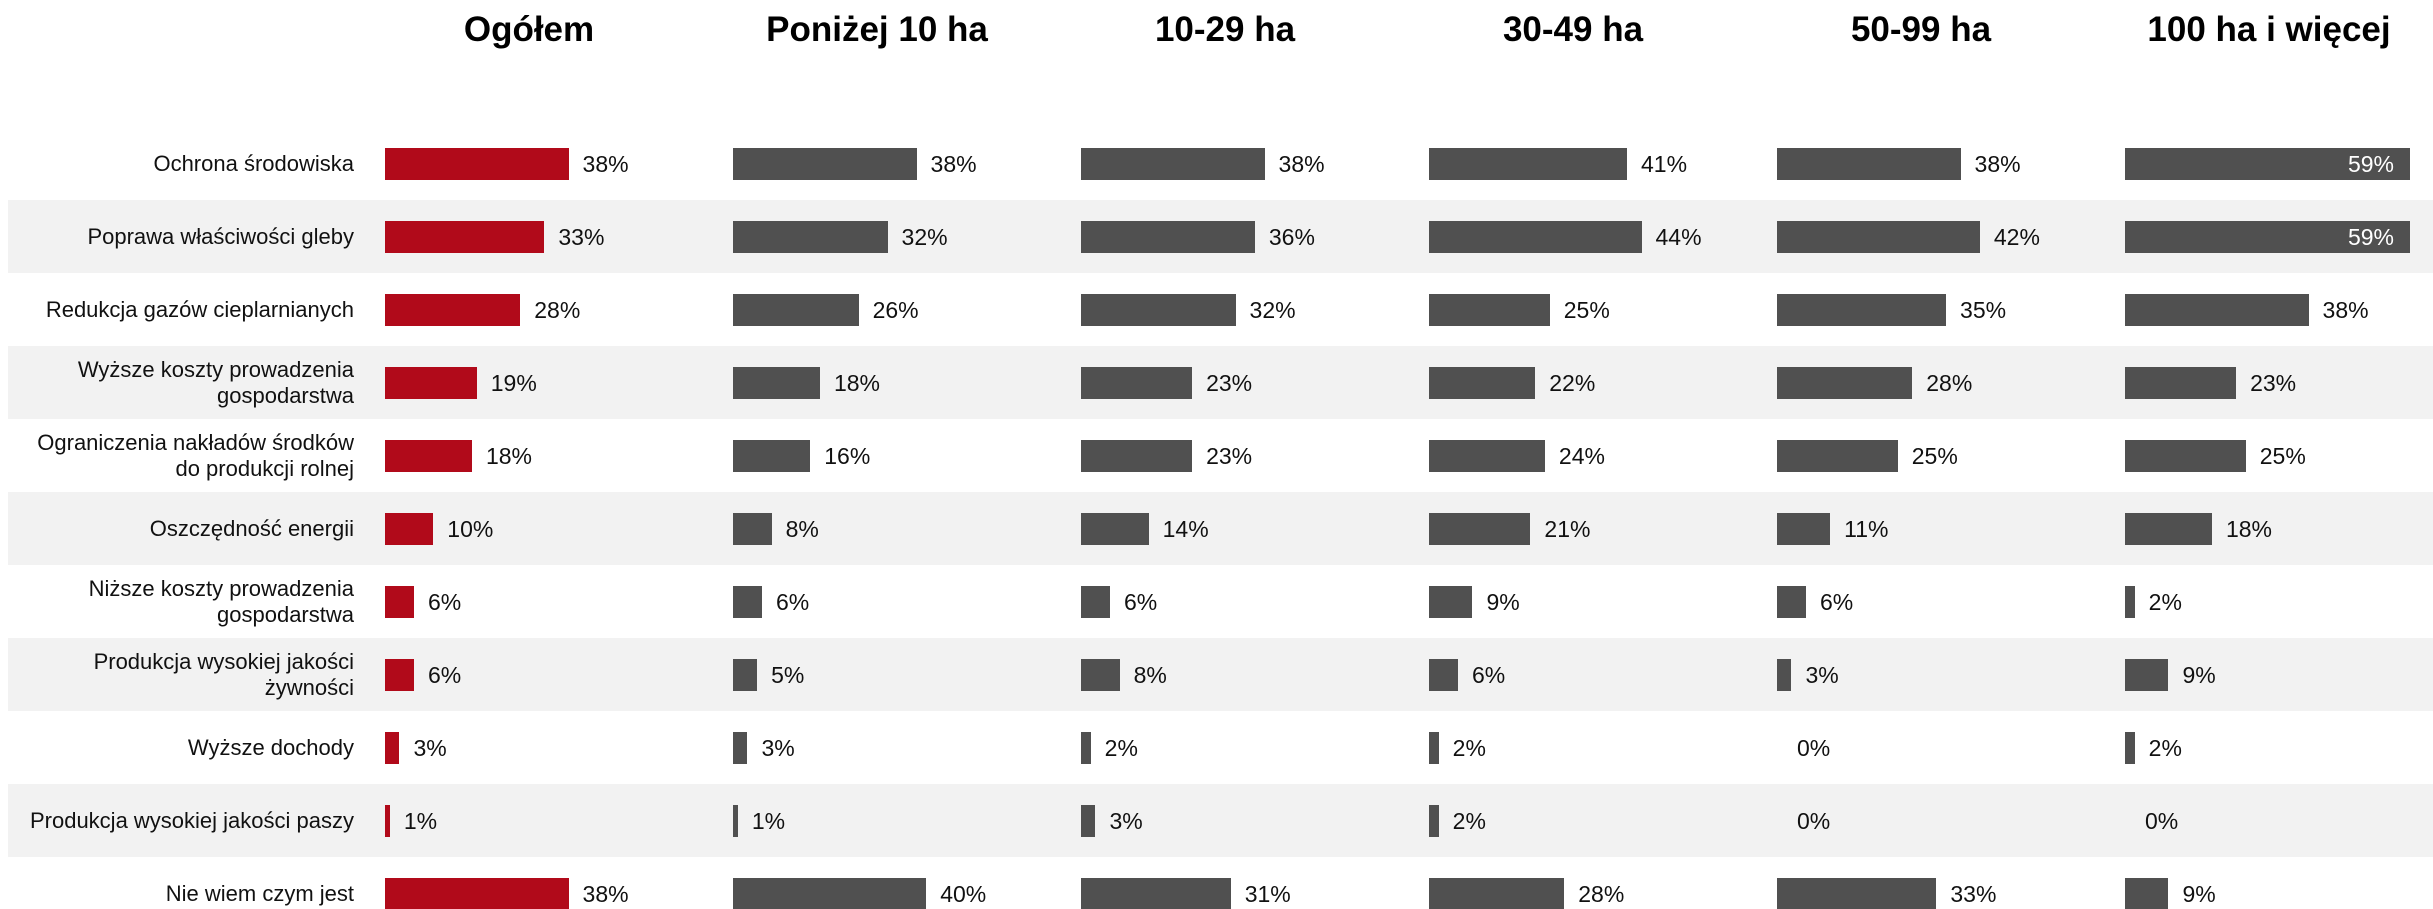 This screenshot has height=909, width=2433. I want to click on value-label: 10%, so click(470, 528).